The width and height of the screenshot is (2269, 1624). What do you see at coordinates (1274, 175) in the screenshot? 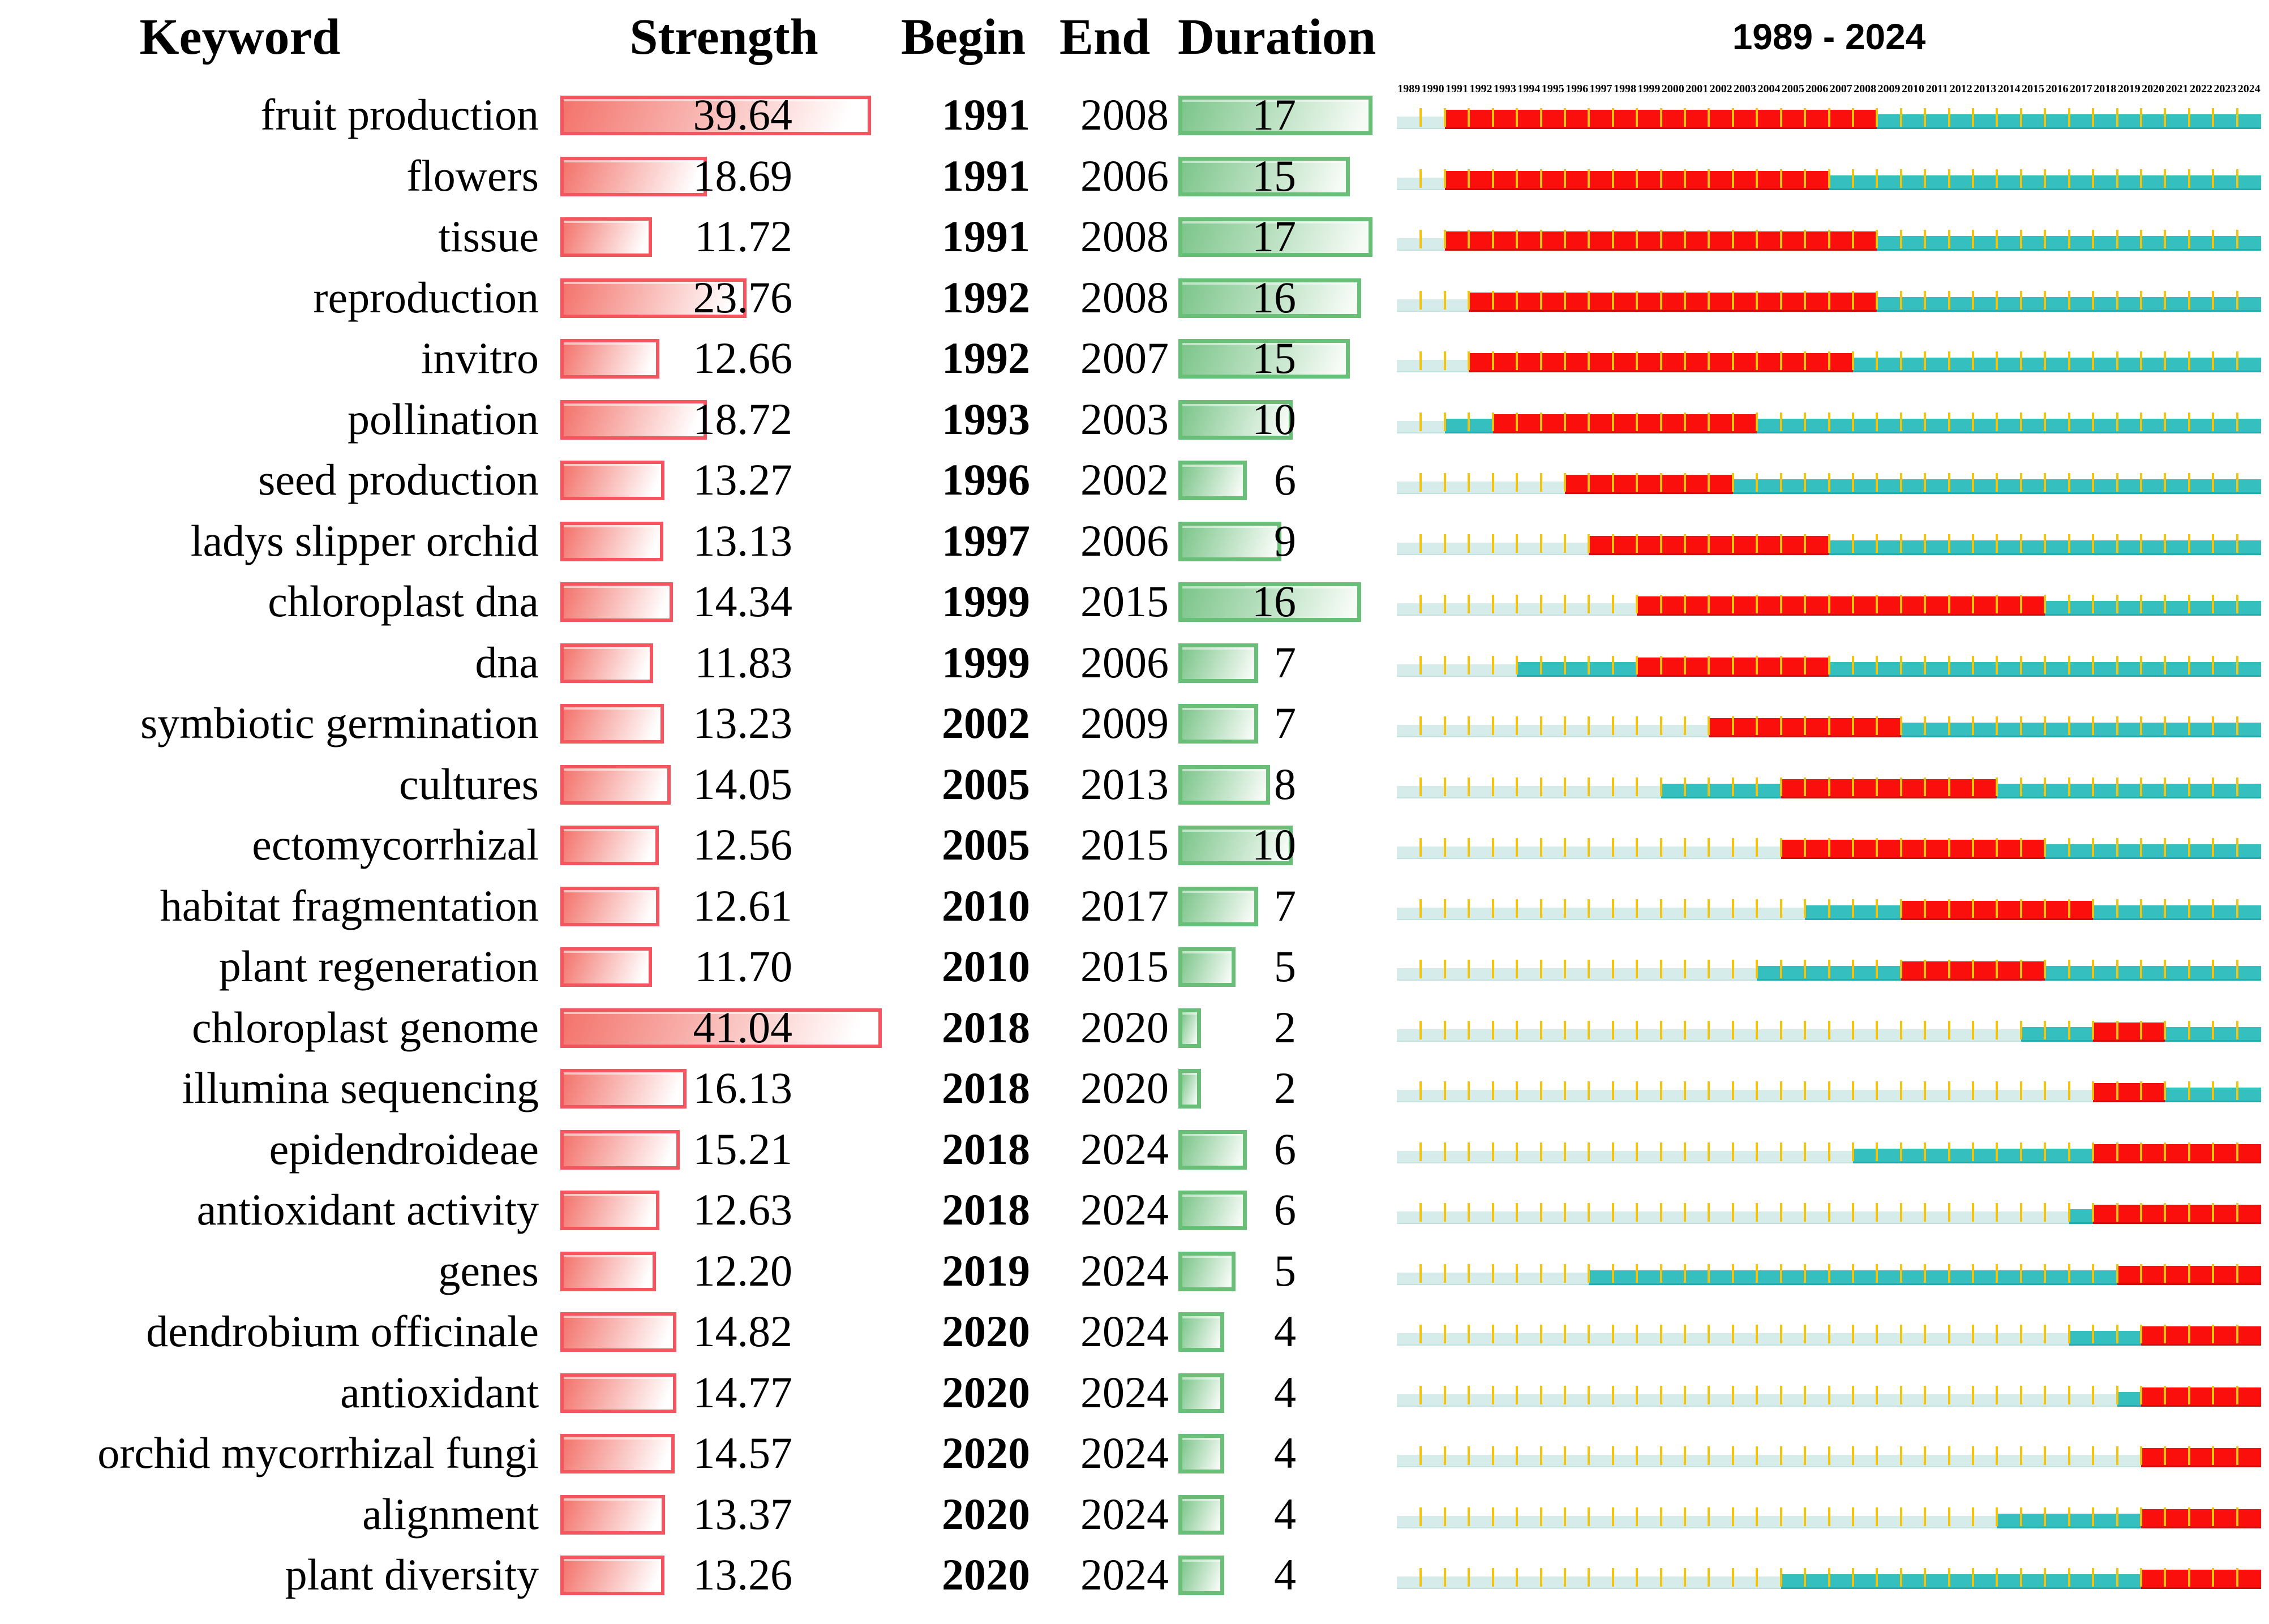
I see `duration-value: 15` at bounding box center [1274, 175].